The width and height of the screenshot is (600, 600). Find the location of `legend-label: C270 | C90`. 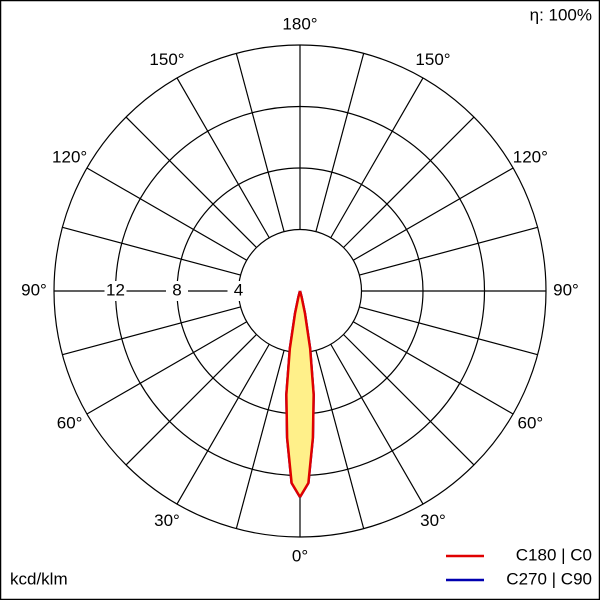

legend-label: C270 | C90 is located at coordinates (549, 578).